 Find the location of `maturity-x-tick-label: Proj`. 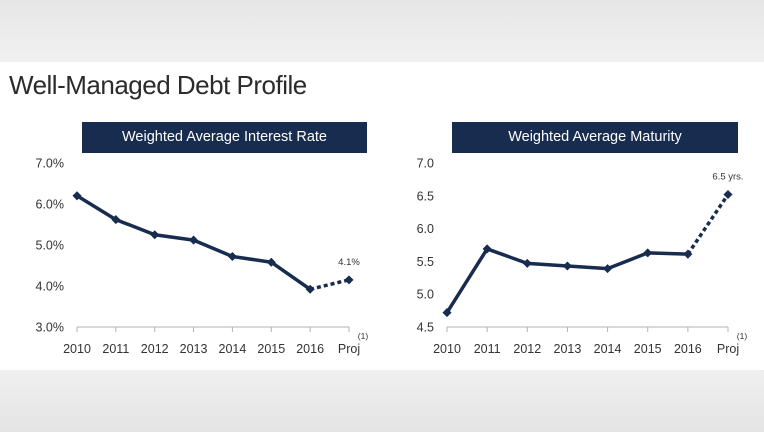

maturity-x-tick-label: Proj is located at coordinates (728, 349).